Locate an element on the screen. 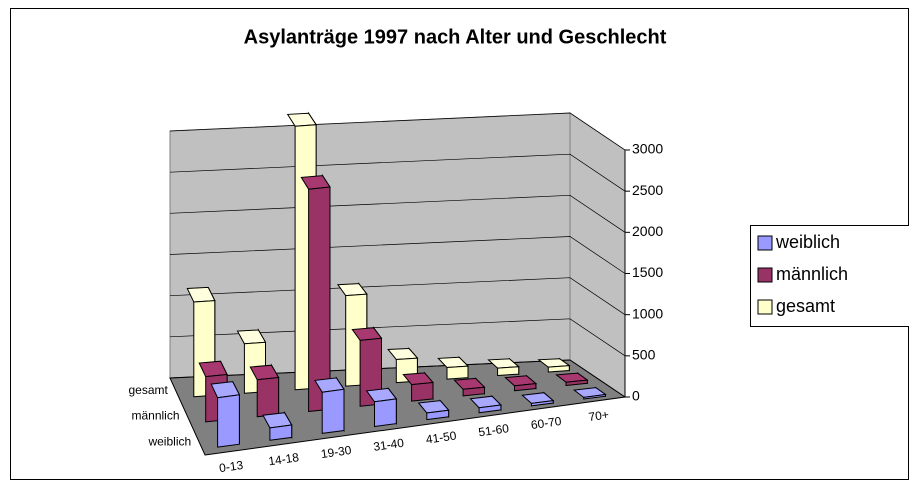 This screenshot has width=909, height=480. x-tick-label: 19-30 is located at coordinates (336, 452).